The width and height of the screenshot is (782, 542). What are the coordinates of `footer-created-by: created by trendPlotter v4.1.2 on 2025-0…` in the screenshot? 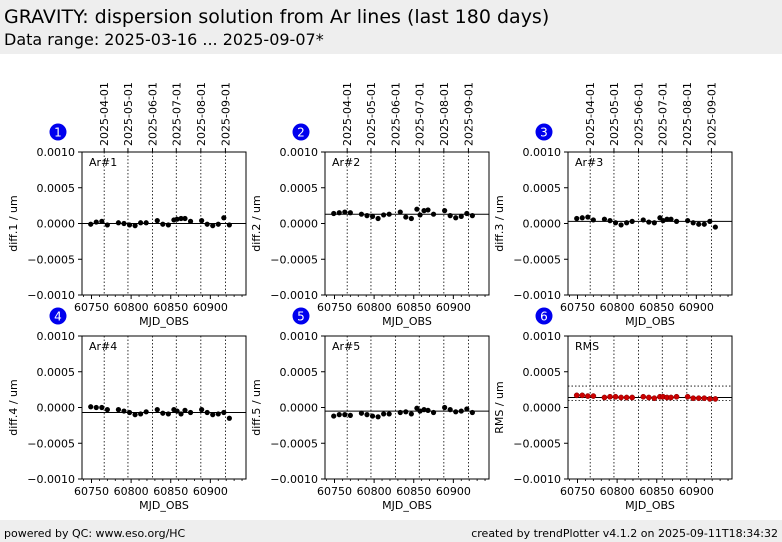 It's located at (624, 533).